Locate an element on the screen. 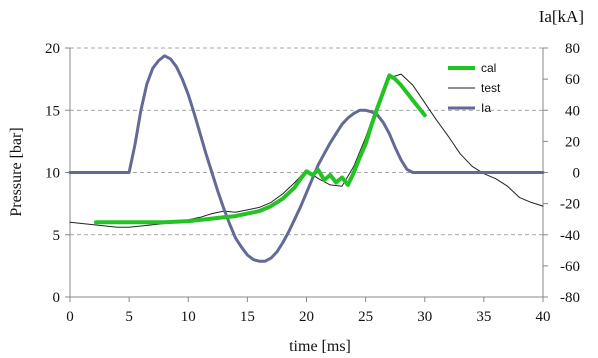  y-right-tick-label: -40 is located at coordinates (570, 236).